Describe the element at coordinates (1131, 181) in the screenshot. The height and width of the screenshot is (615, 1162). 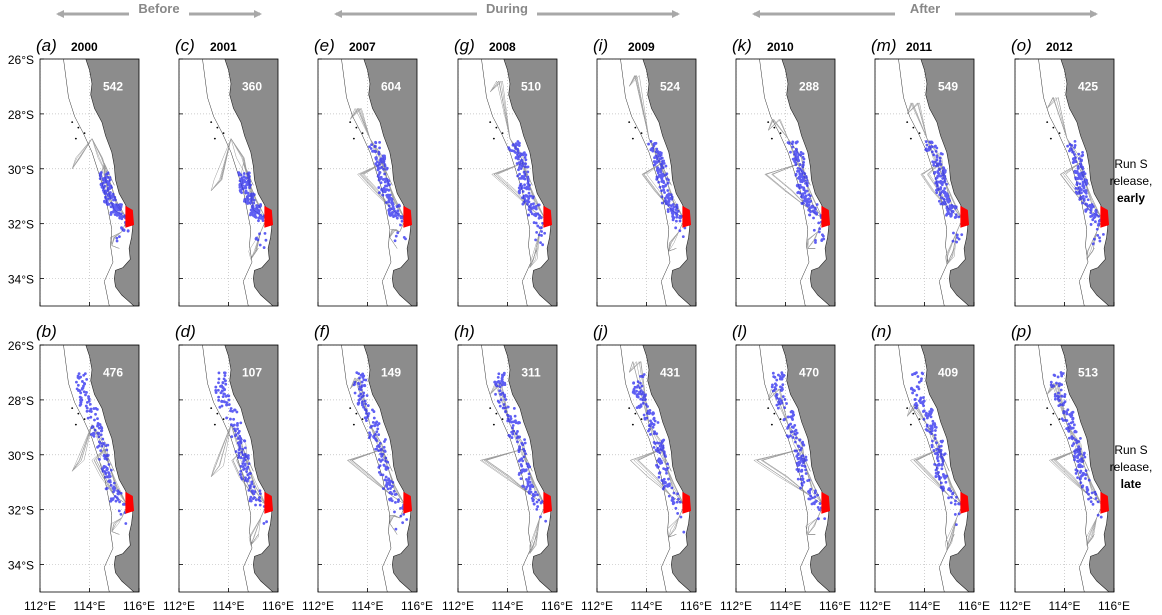
I see `row-label-line: release,` at that location.